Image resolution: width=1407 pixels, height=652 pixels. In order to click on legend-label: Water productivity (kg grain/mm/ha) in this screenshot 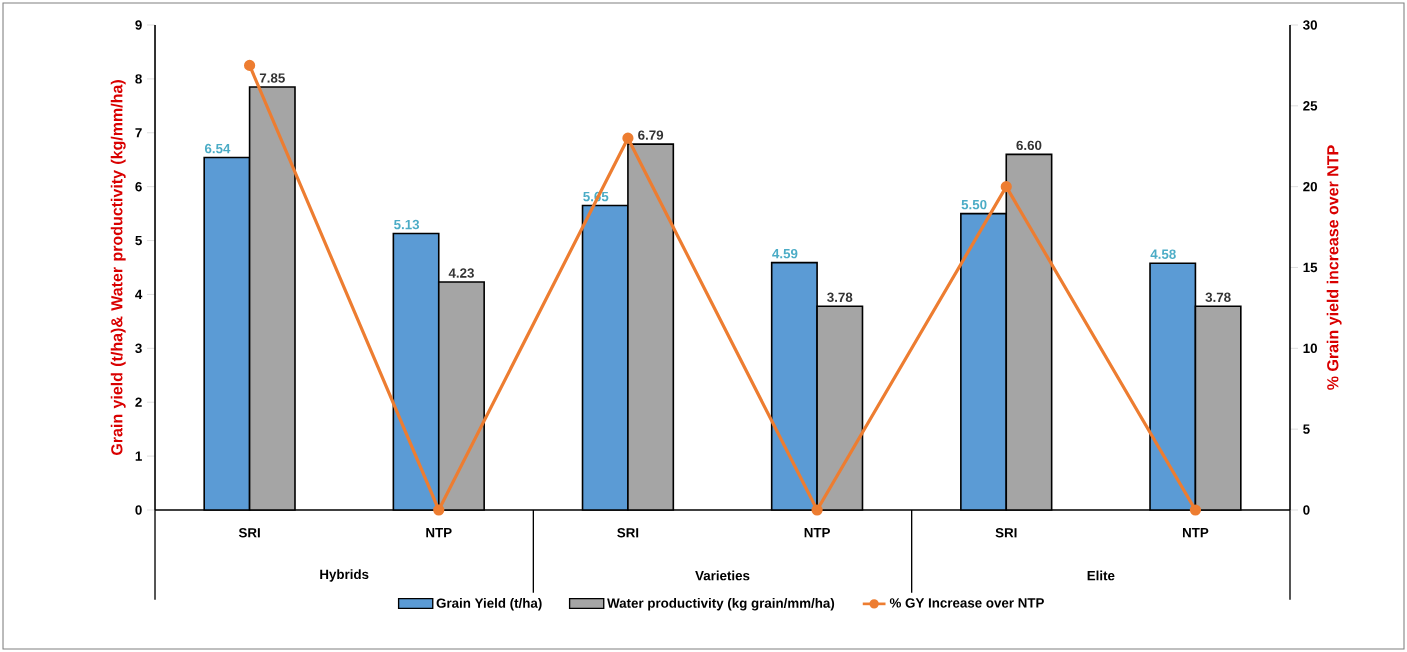, I will do `click(721, 604)`.